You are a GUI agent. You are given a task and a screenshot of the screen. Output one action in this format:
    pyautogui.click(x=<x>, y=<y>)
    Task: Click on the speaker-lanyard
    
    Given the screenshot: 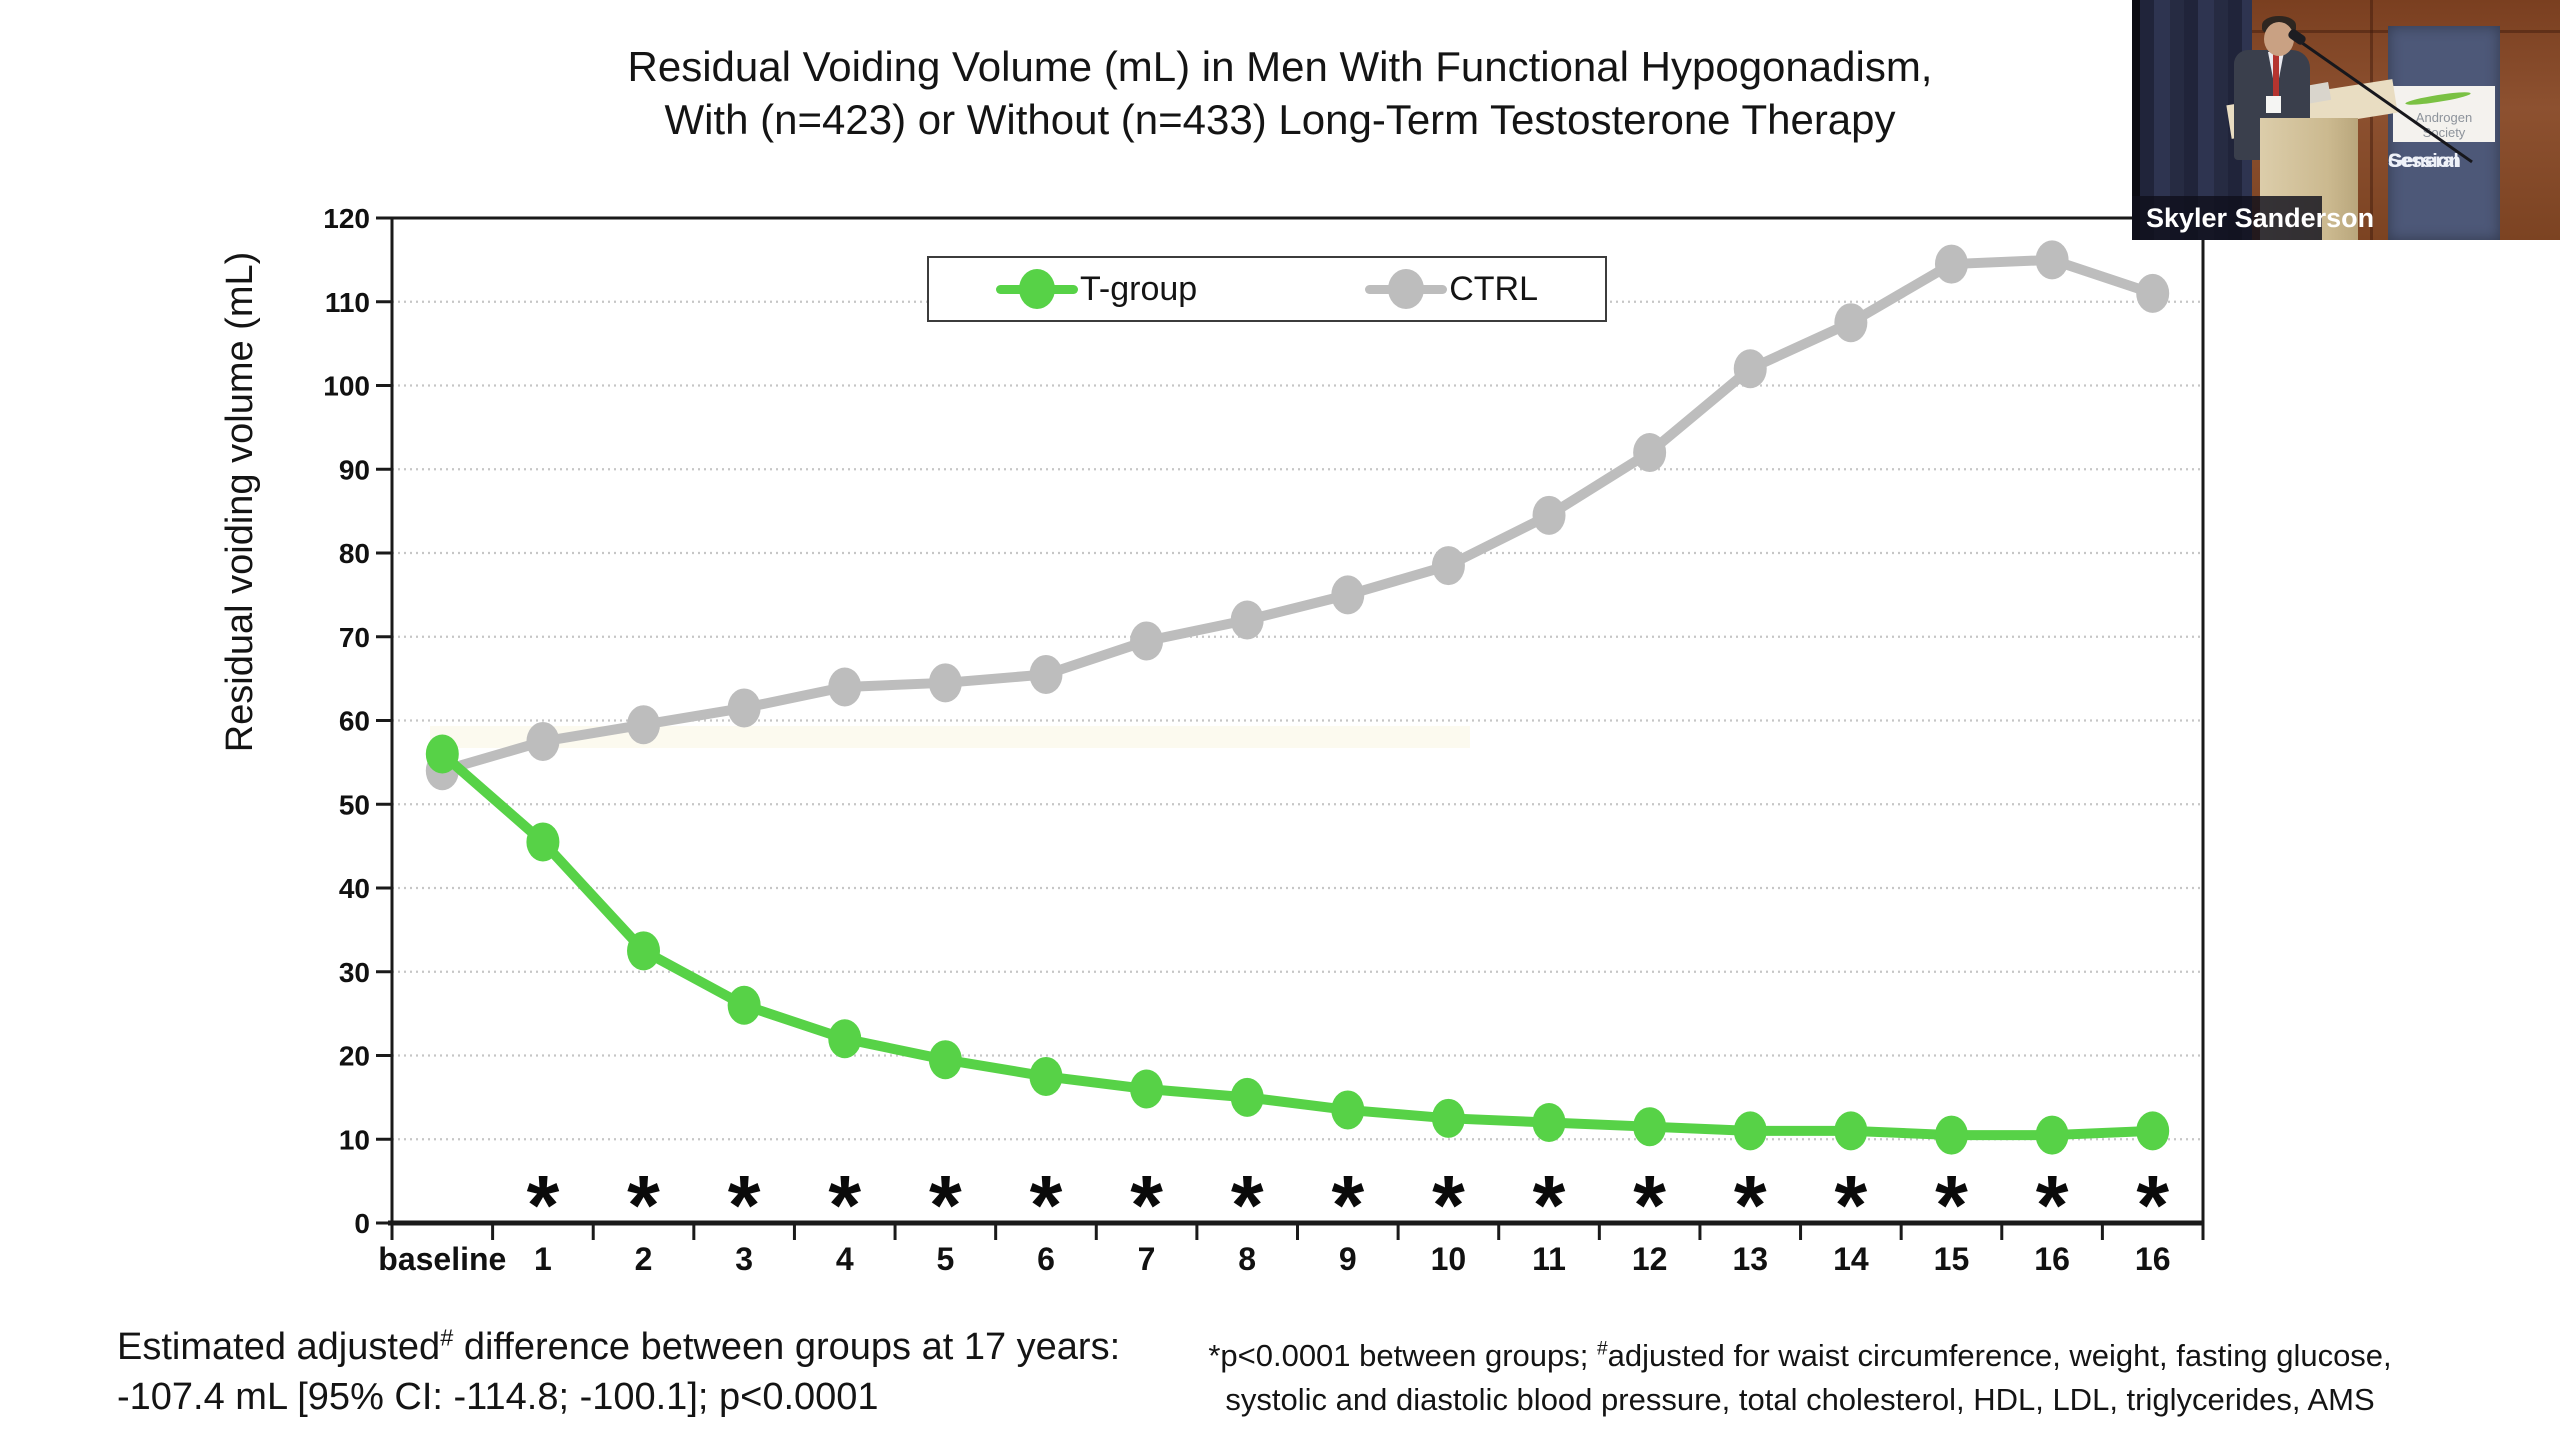 What is the action you would take?
    pyautogui.click(x=2276, y=77)
    